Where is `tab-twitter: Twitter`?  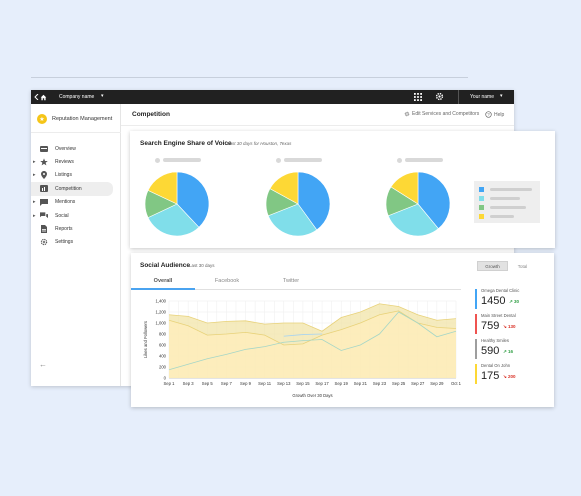 tab-twitter: Twitter is located at coordinates (291, 281).